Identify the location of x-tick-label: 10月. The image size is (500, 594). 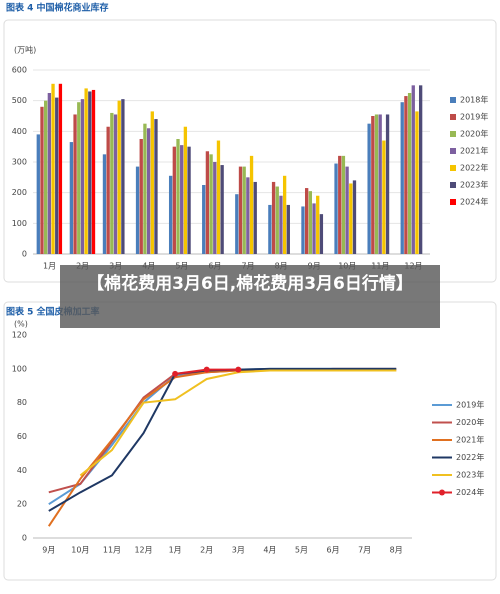
(80, 550).